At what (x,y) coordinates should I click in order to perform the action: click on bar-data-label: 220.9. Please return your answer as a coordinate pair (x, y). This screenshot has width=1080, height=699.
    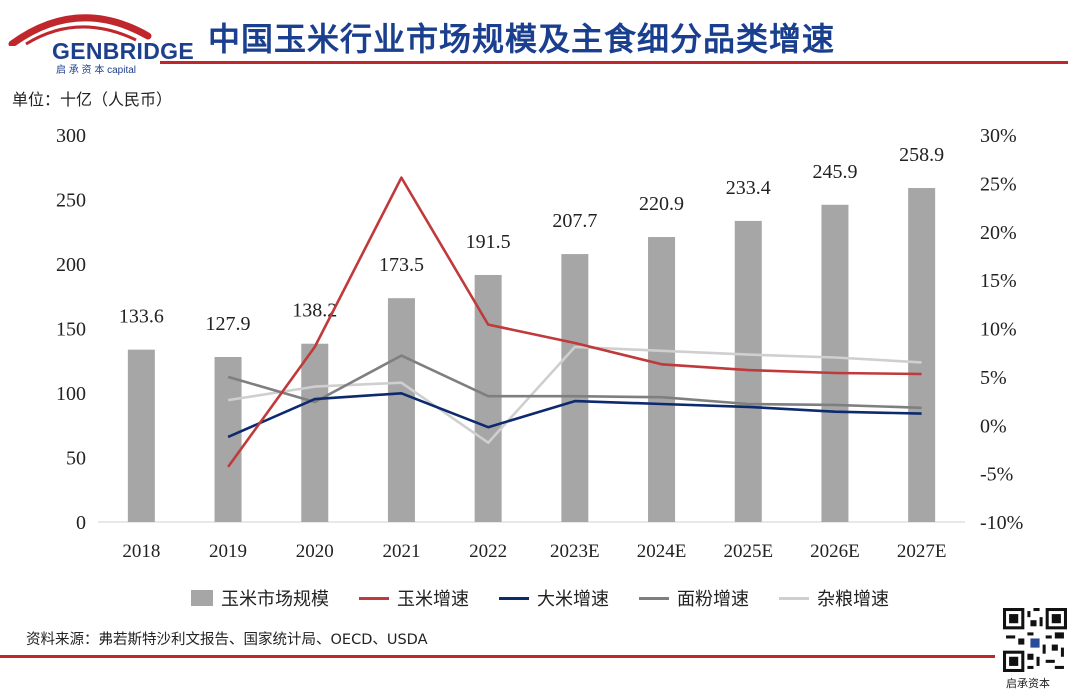
    Looking at the image, I should click on (661, 204).